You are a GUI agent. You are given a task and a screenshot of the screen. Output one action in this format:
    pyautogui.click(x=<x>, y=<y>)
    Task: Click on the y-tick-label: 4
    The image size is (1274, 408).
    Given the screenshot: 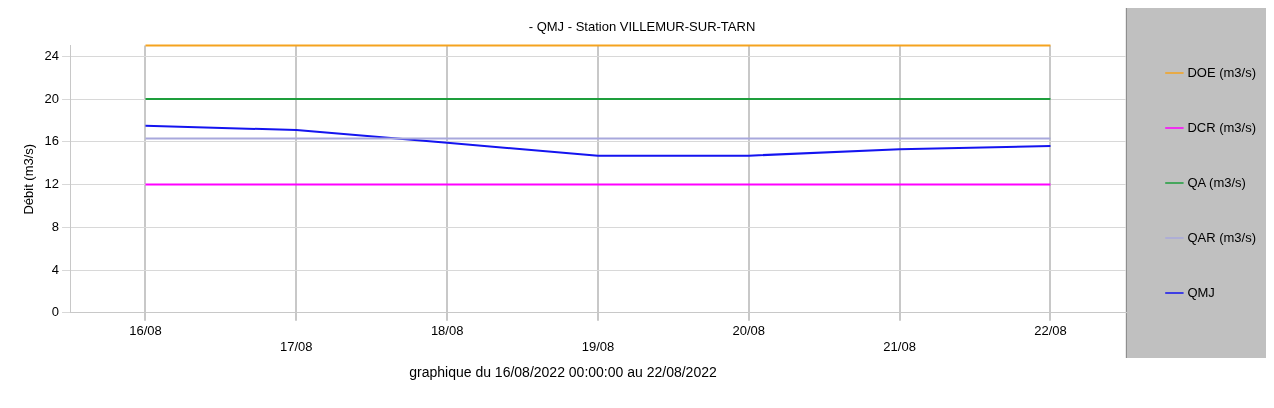 What is the action you would take?
    pyautogui.click(x=55, y=269)
    